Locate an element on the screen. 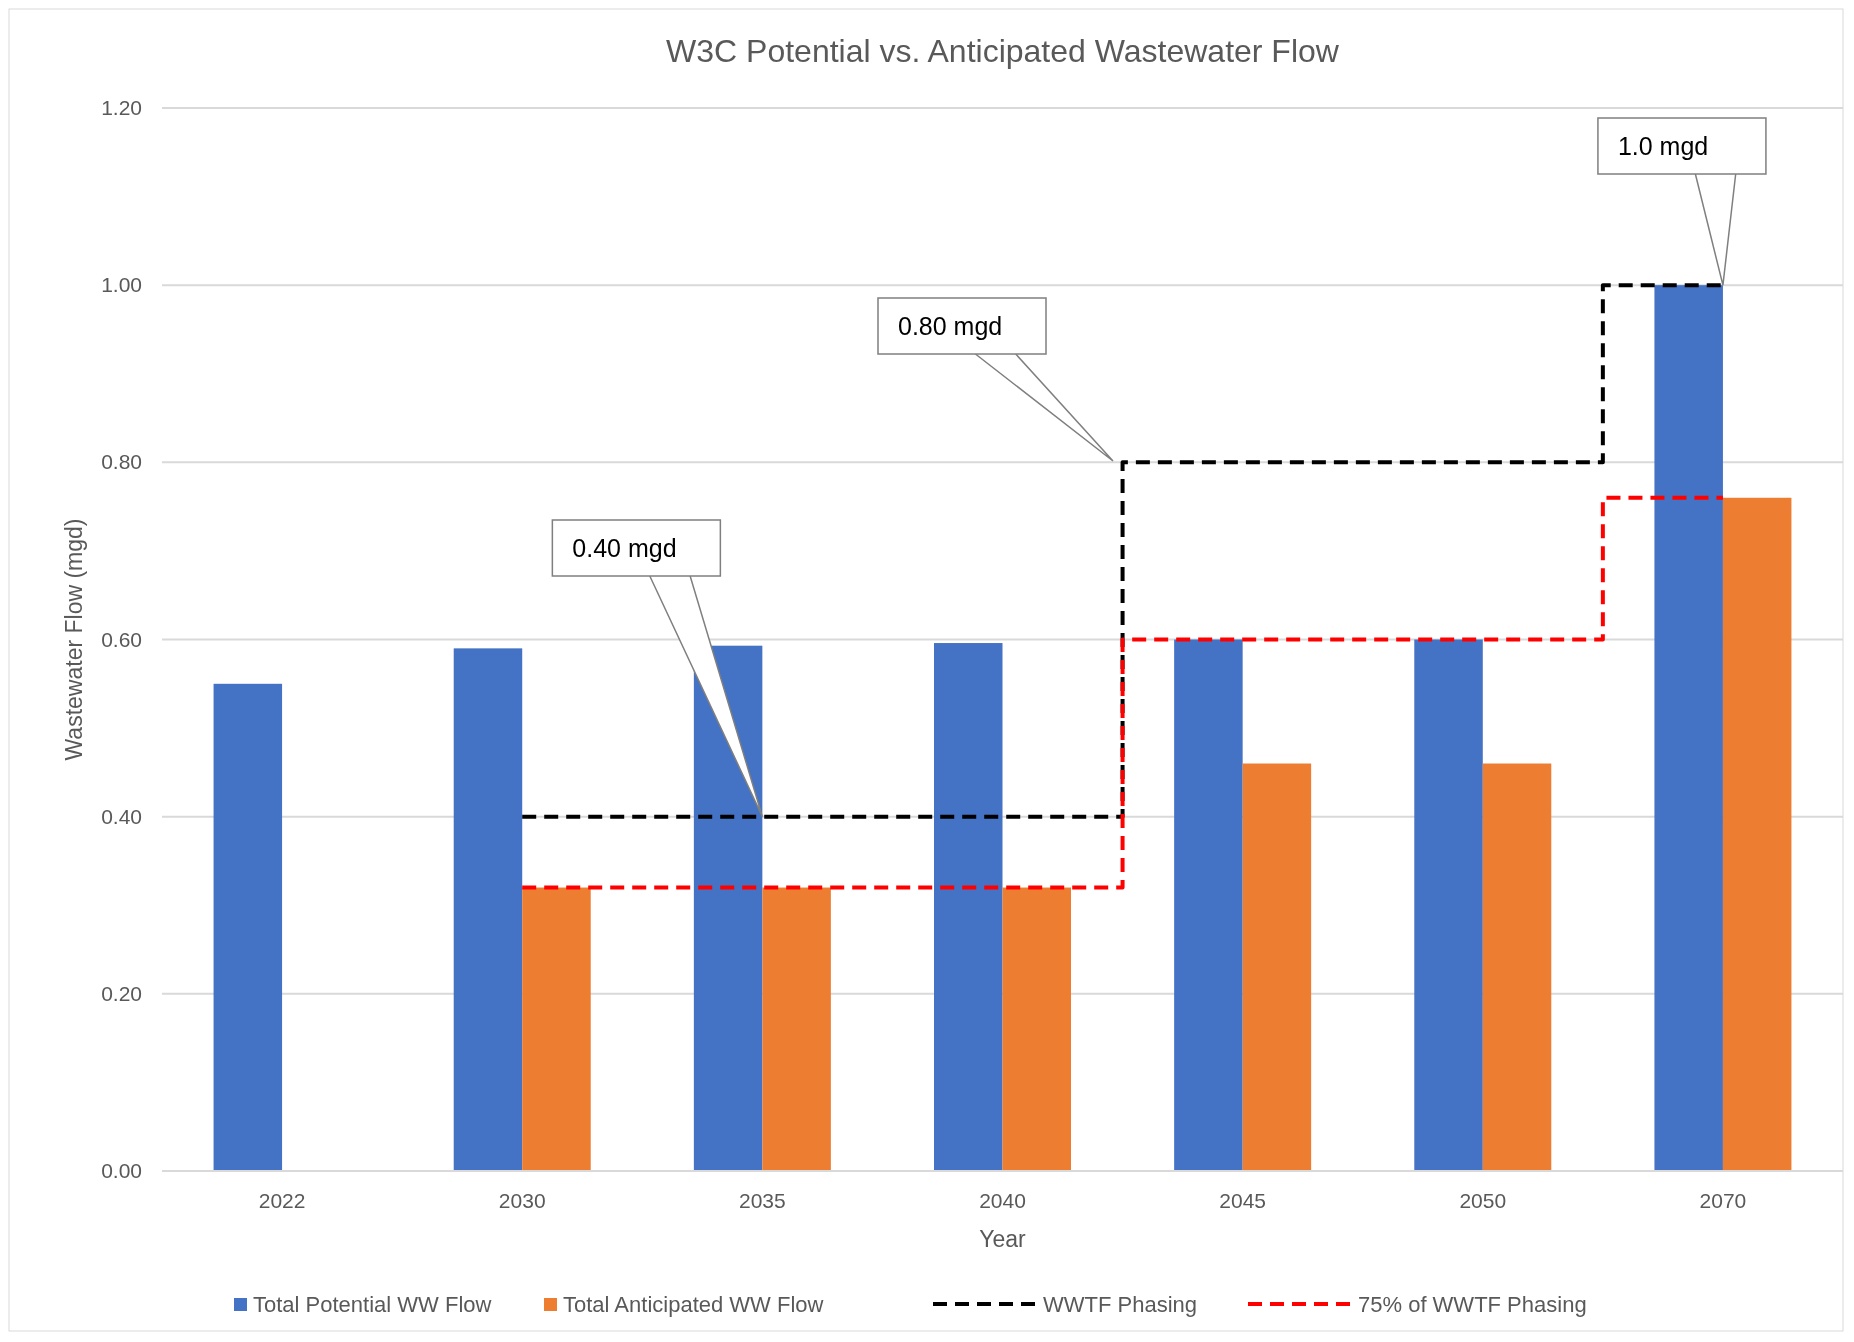 The width and height of the screenshot is (1854, 1342). annotation: 1.0 mgd is located at coordinates (1663, 146).